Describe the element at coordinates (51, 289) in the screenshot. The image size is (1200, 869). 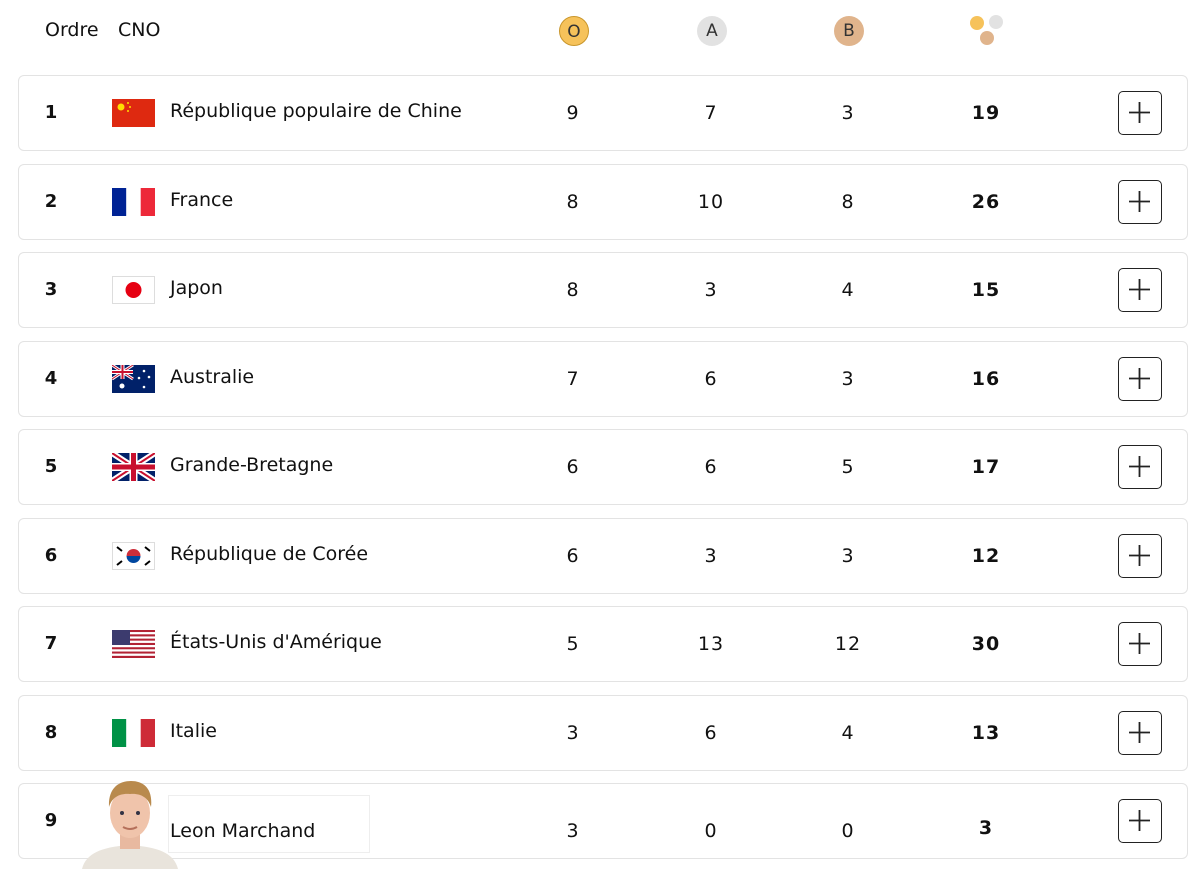
I see `rank: 3` at that location.